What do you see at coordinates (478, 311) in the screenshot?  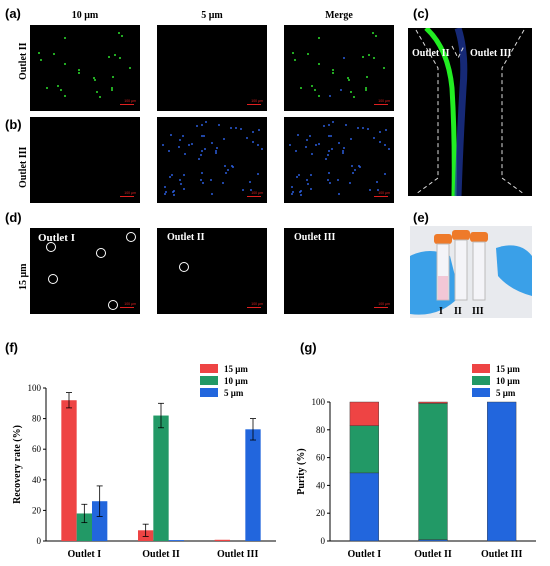 I see `tube-label-iii: III` at bounding box center [478, 311].